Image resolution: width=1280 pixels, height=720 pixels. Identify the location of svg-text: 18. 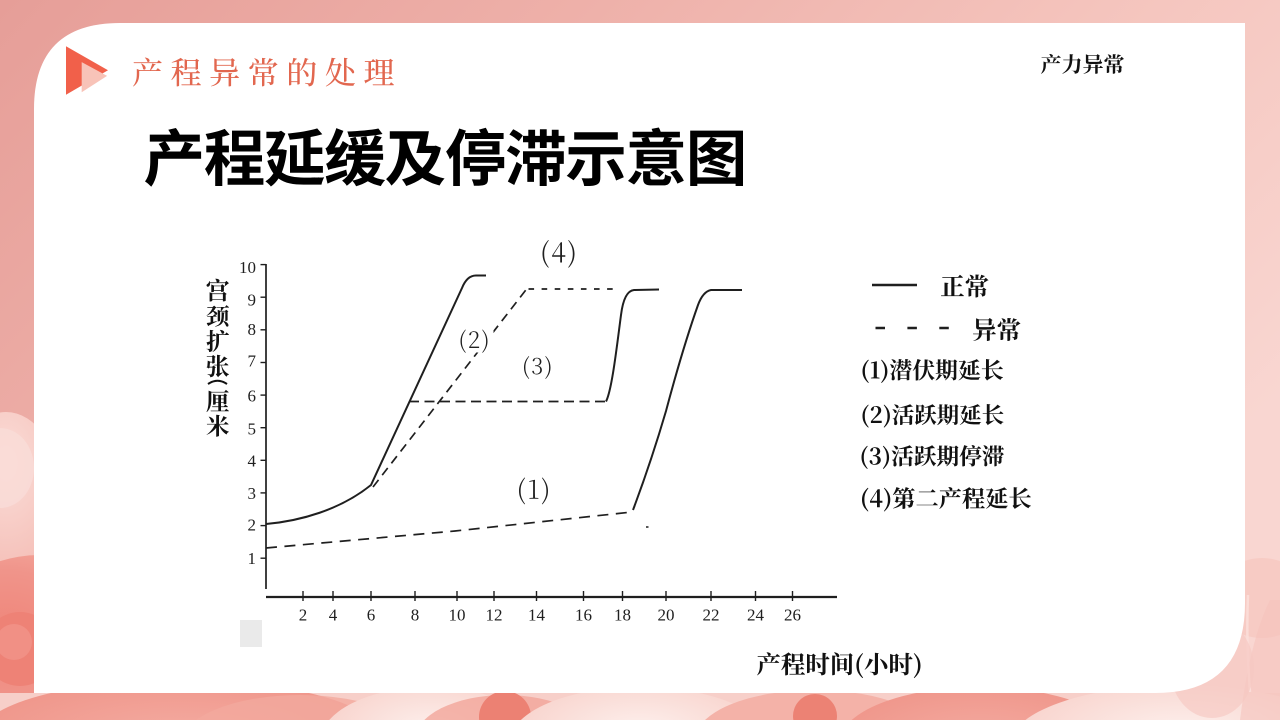
(622, 615).